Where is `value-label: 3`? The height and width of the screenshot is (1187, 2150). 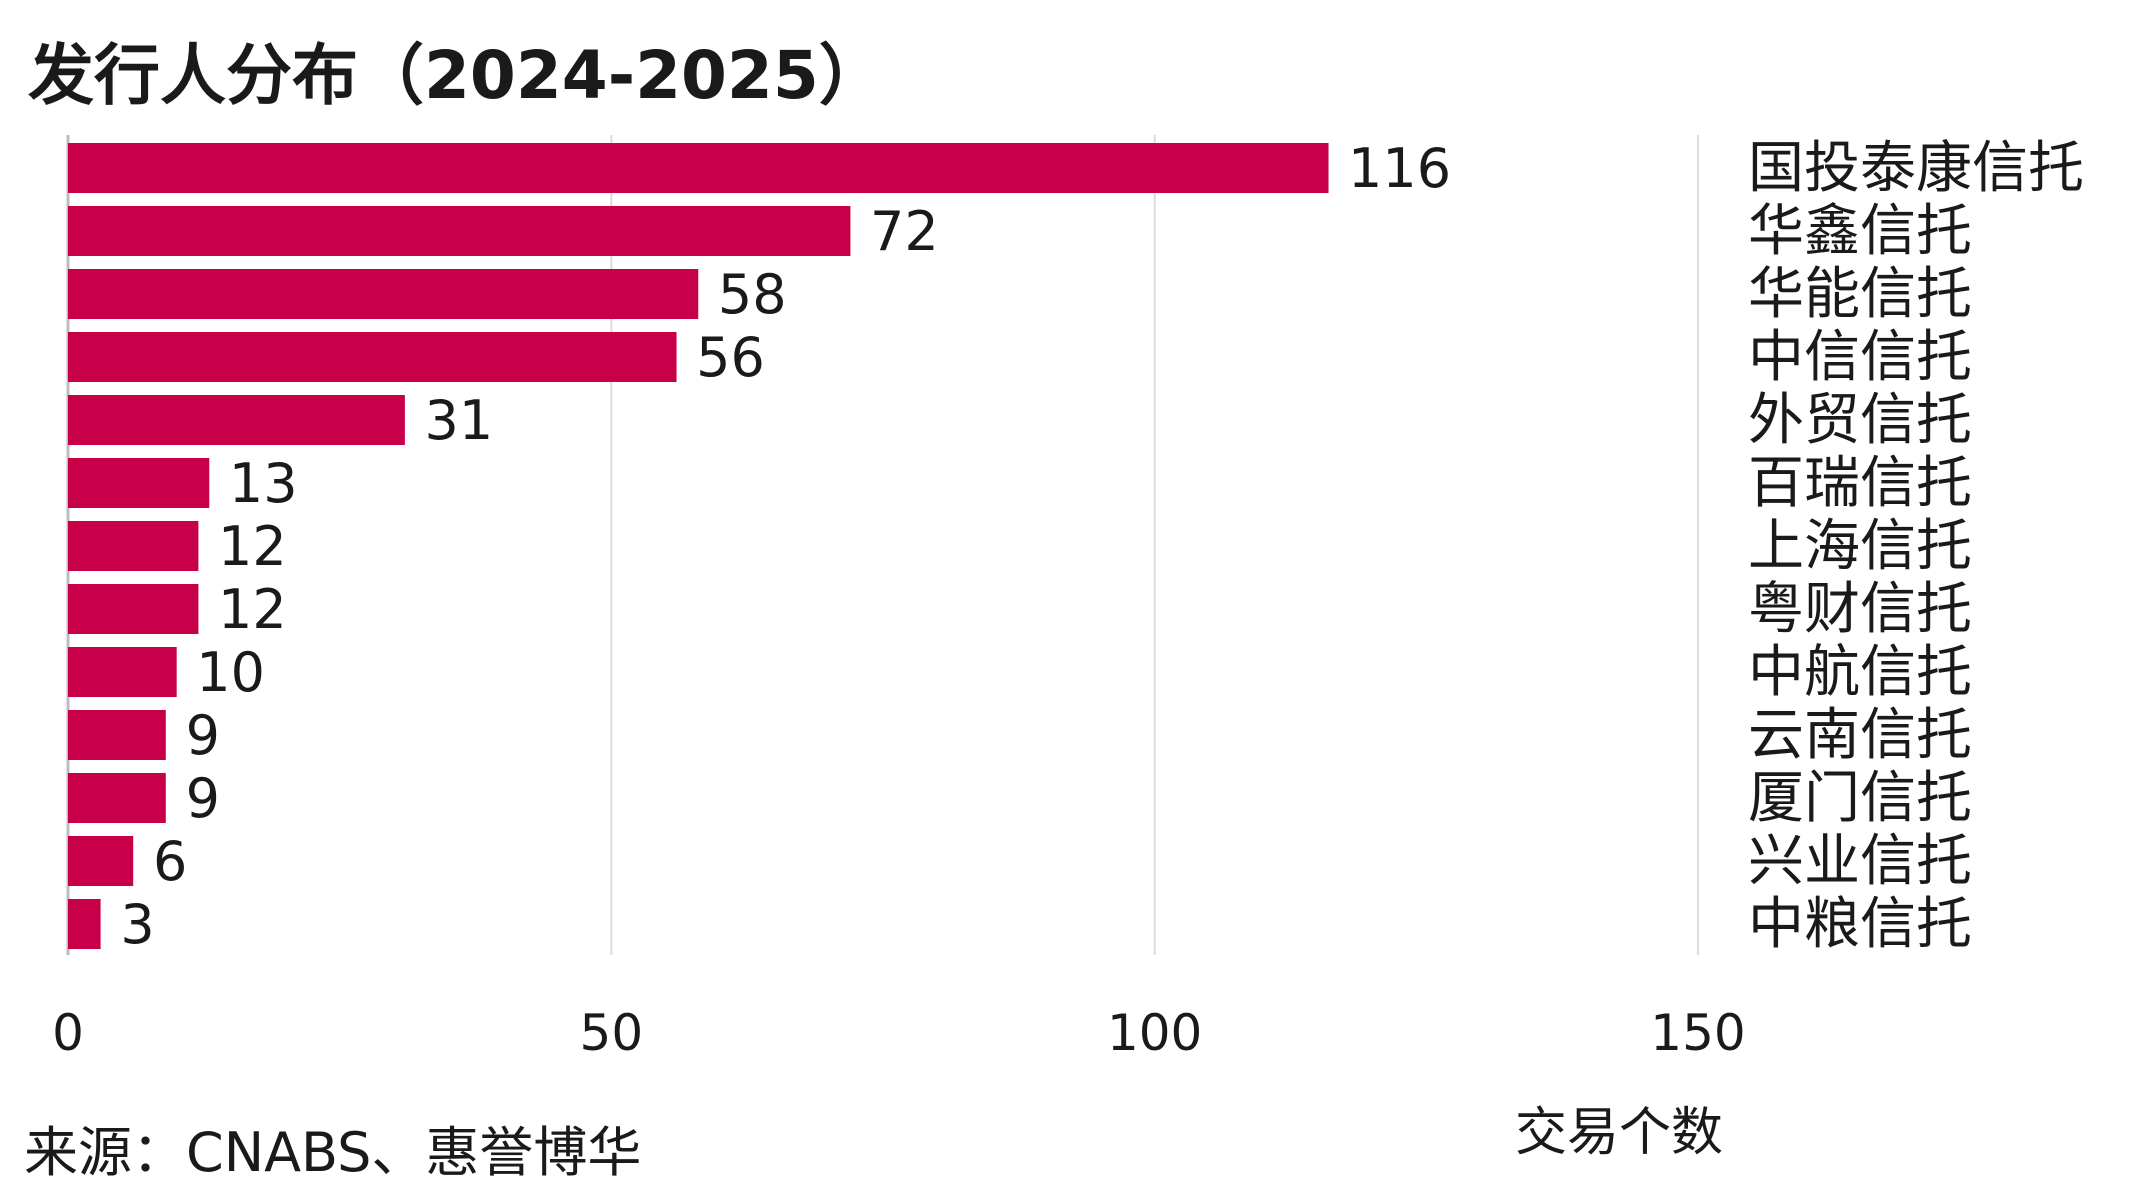 value-label: 3 is located at coordinates (137, 924).